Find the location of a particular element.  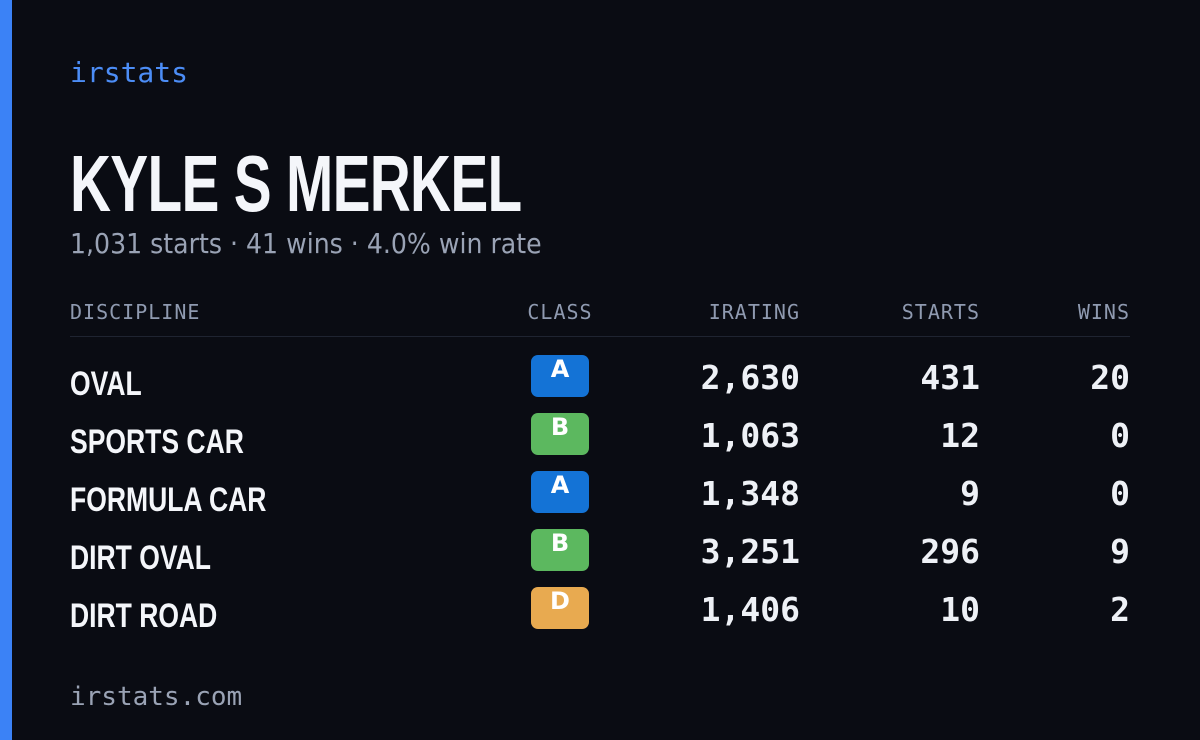

footer-site: irstats.com is located at coordinates (156, 697).